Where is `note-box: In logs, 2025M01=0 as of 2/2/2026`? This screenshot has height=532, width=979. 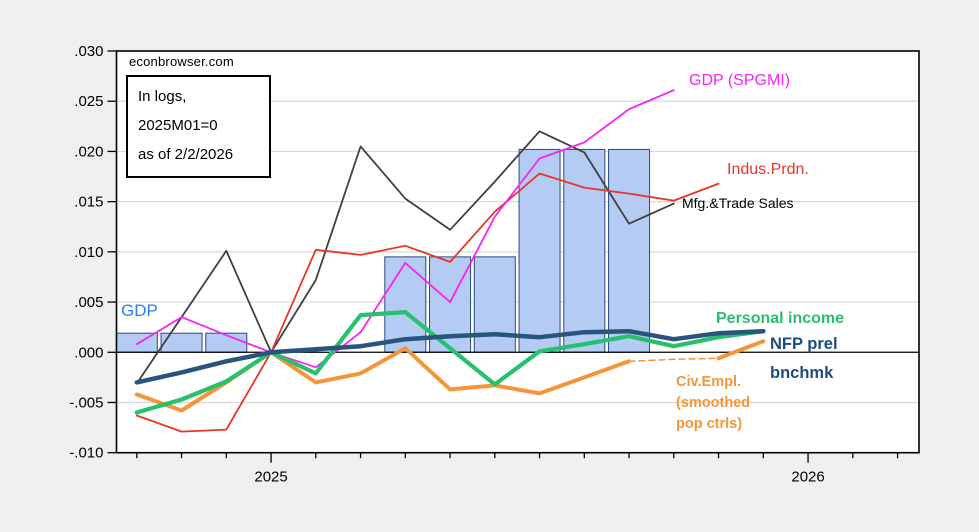
note-box: In logs, 2025M01=0 as of 2/2/2026 is located at coordinates (198, 126).